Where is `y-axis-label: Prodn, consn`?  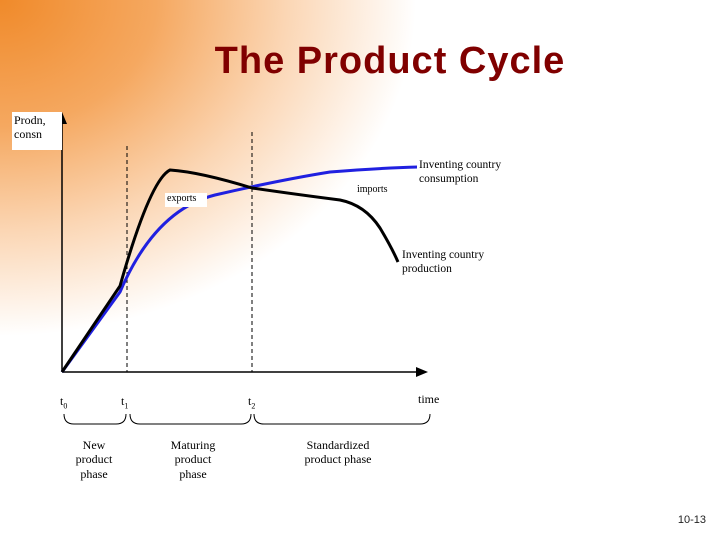
y-axis-label: Prodn, consn is located at coordinates (37, 131).